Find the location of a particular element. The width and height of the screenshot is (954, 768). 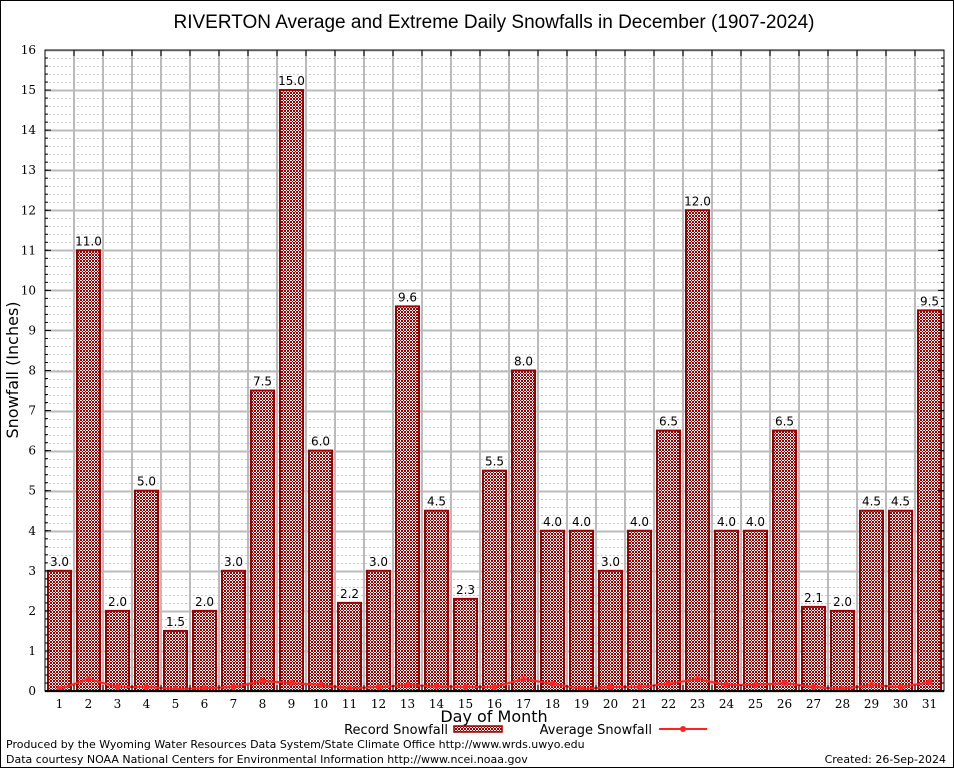

x-tick-label-day-2: 2 is located at coordinates (89, 704).